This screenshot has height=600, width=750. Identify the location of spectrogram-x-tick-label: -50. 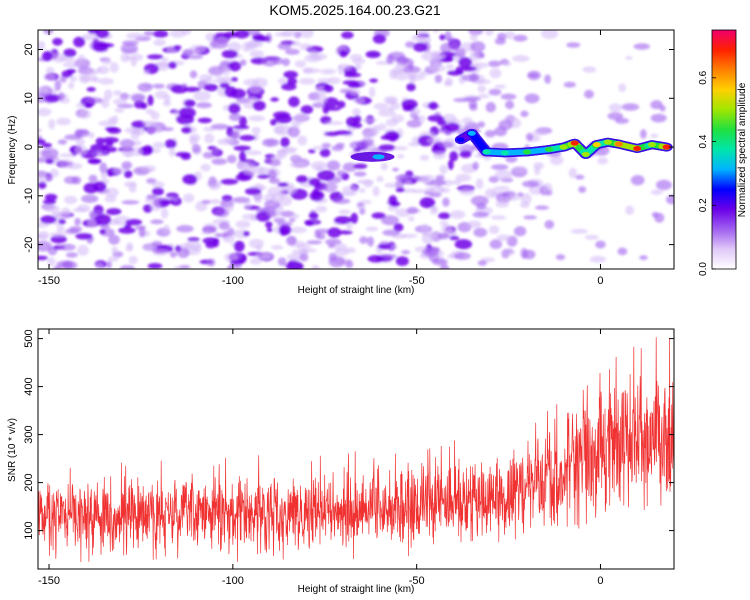
(417, 281).